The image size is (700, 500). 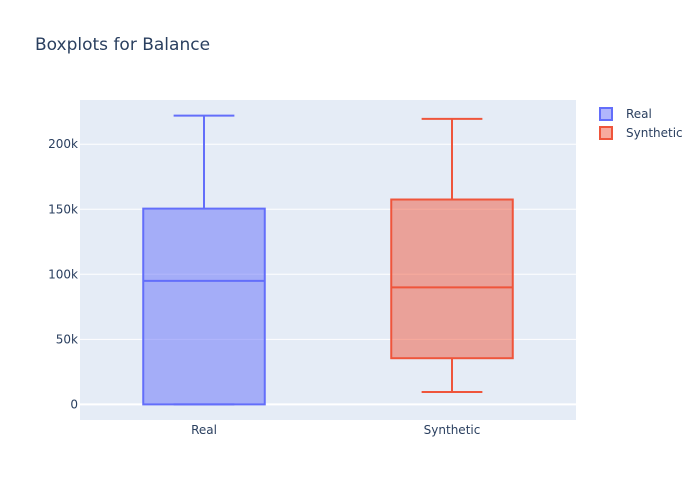 What do you see at coordinates (204, 430) in the screenshot?
I see `x-tick-label: Real` at bounding box center [204, 430].